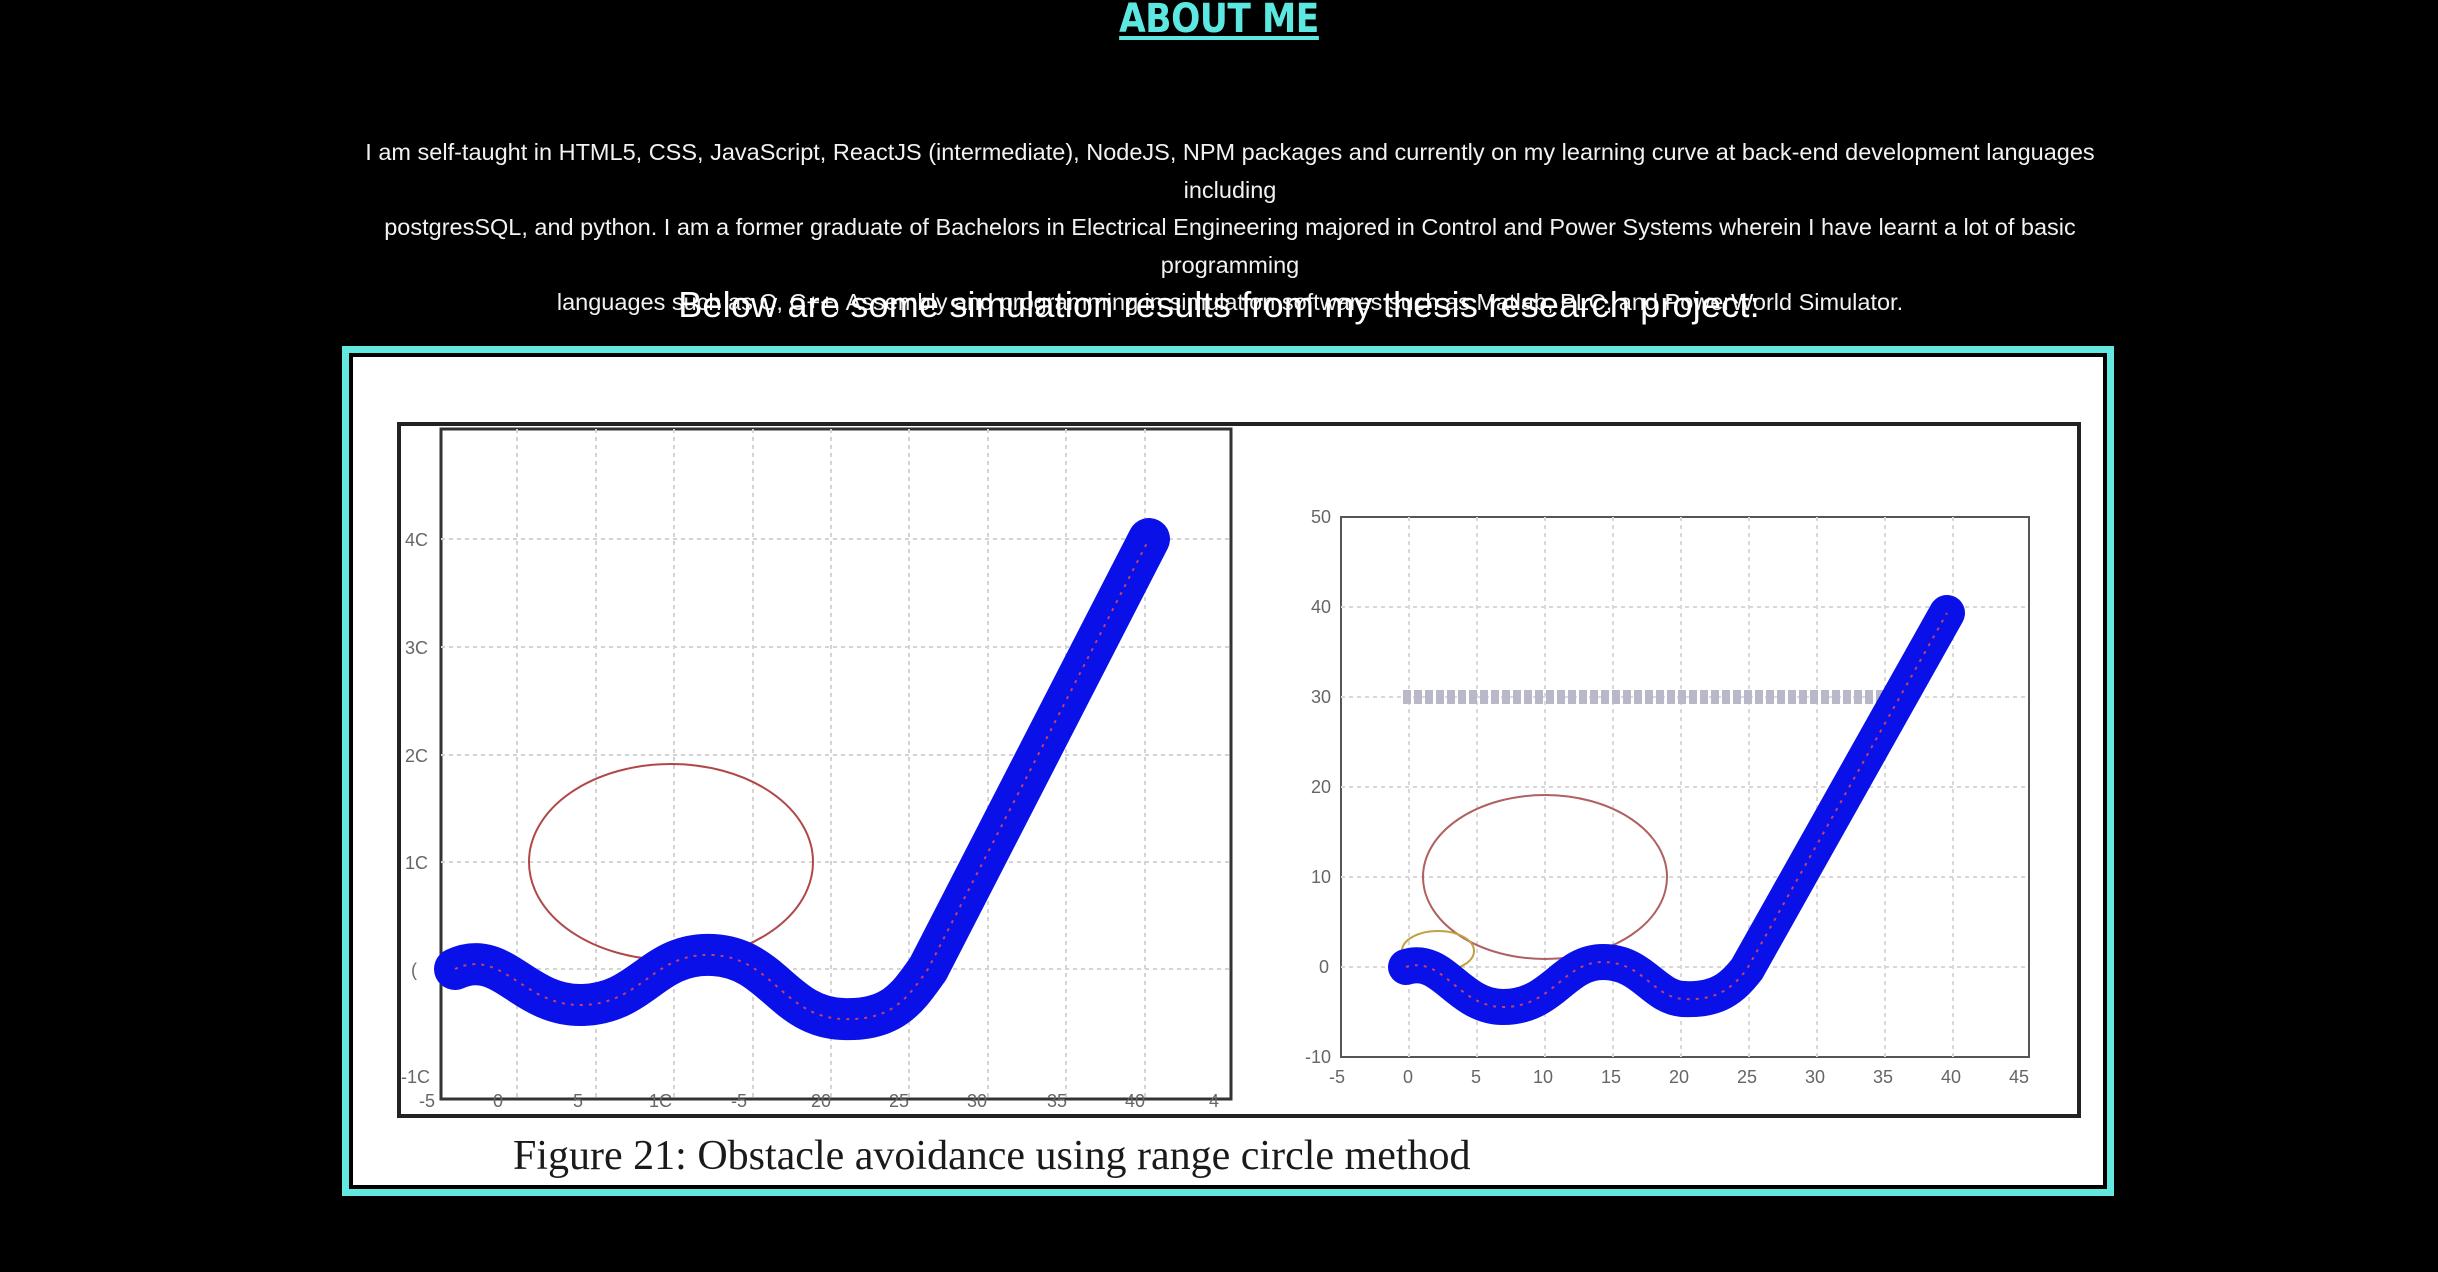 The width and height of the screenshot is (2438, 1272). Describe the element at coordinates (899, 1101) in the screenshot. I see `left-x-tick: 25` at that location.